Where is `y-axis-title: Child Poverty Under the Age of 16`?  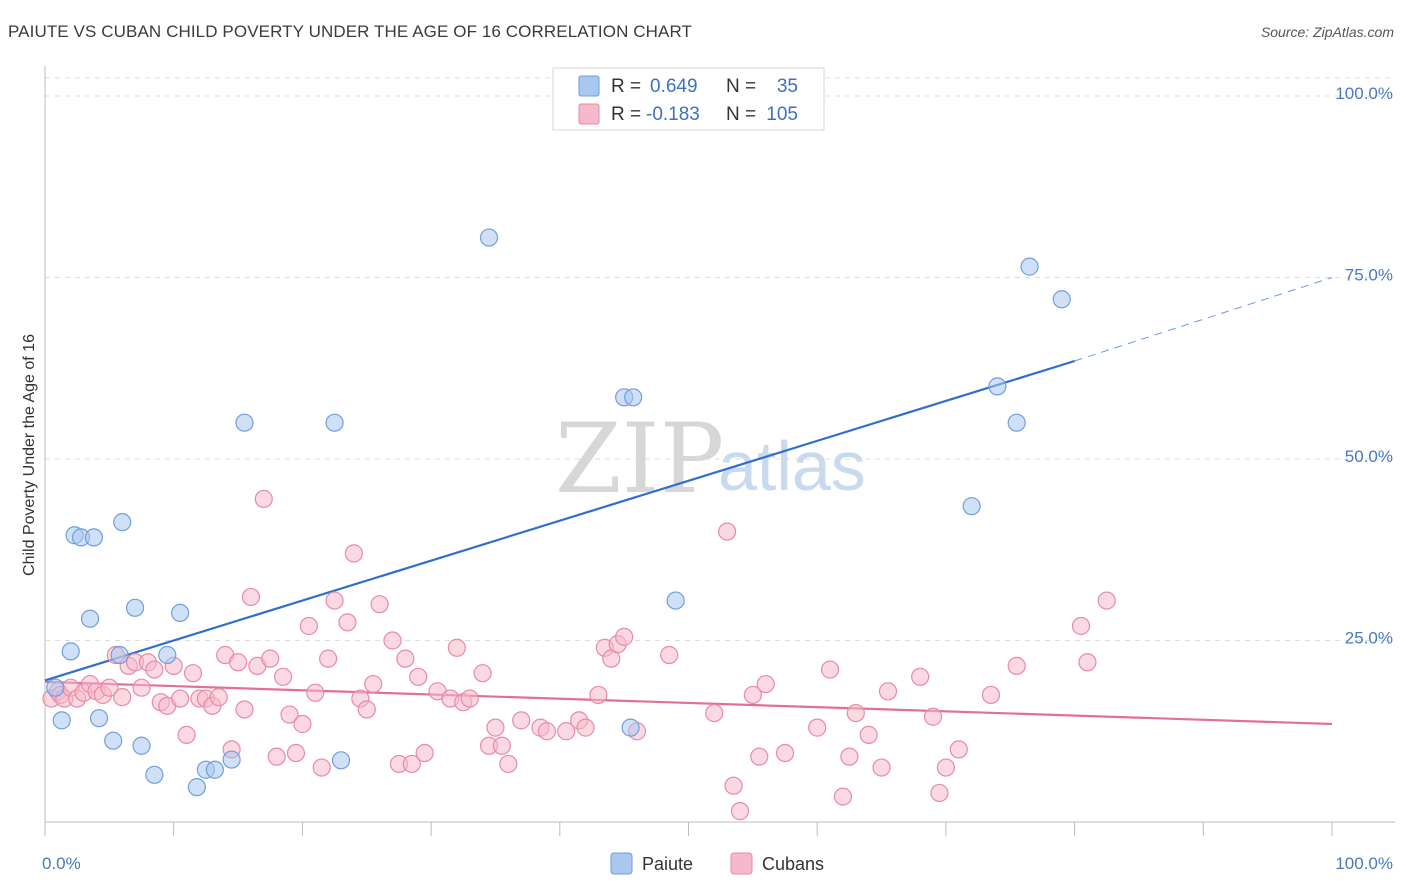 y-axis-title: Child Poverty Under the Age of 16 is located at coordinates (29, 455).